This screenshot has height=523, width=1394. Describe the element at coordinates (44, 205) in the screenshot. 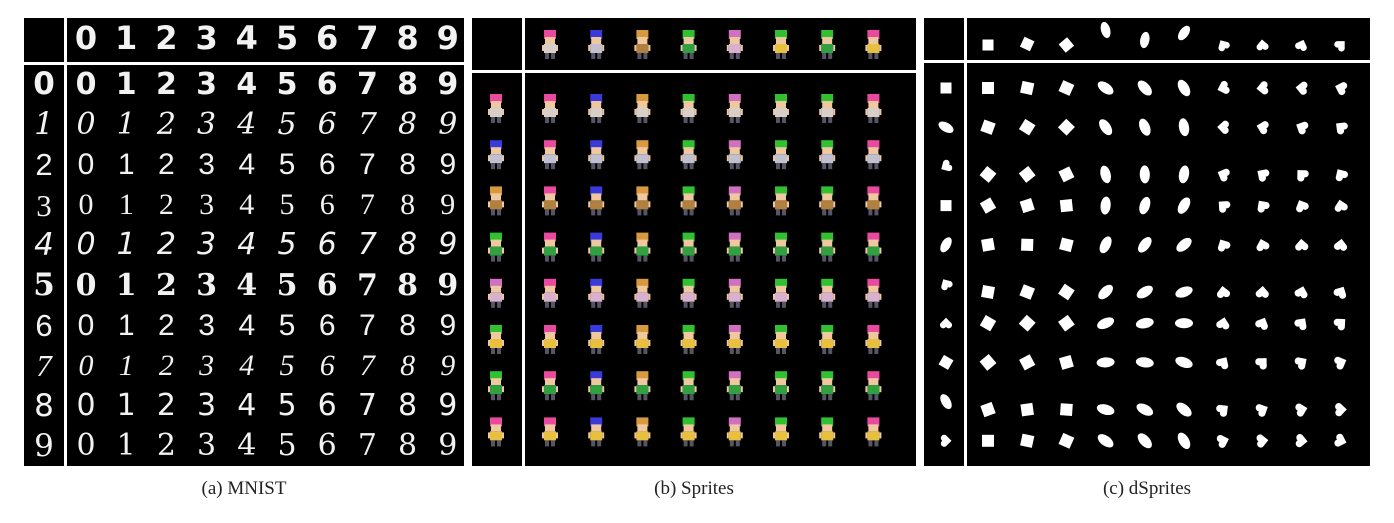

I see `mnist-style-digit: 3` at that location.